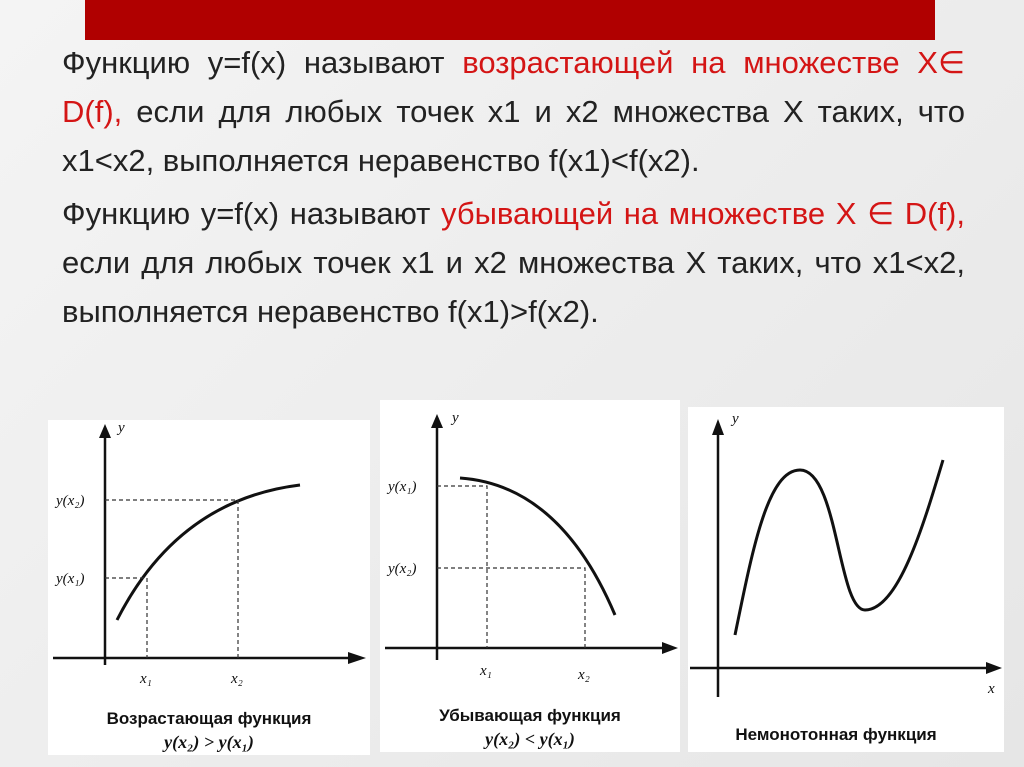 This screenshot has height=767, width=1024. I want to click on caption: Убывающая функция, so click(530, 715).